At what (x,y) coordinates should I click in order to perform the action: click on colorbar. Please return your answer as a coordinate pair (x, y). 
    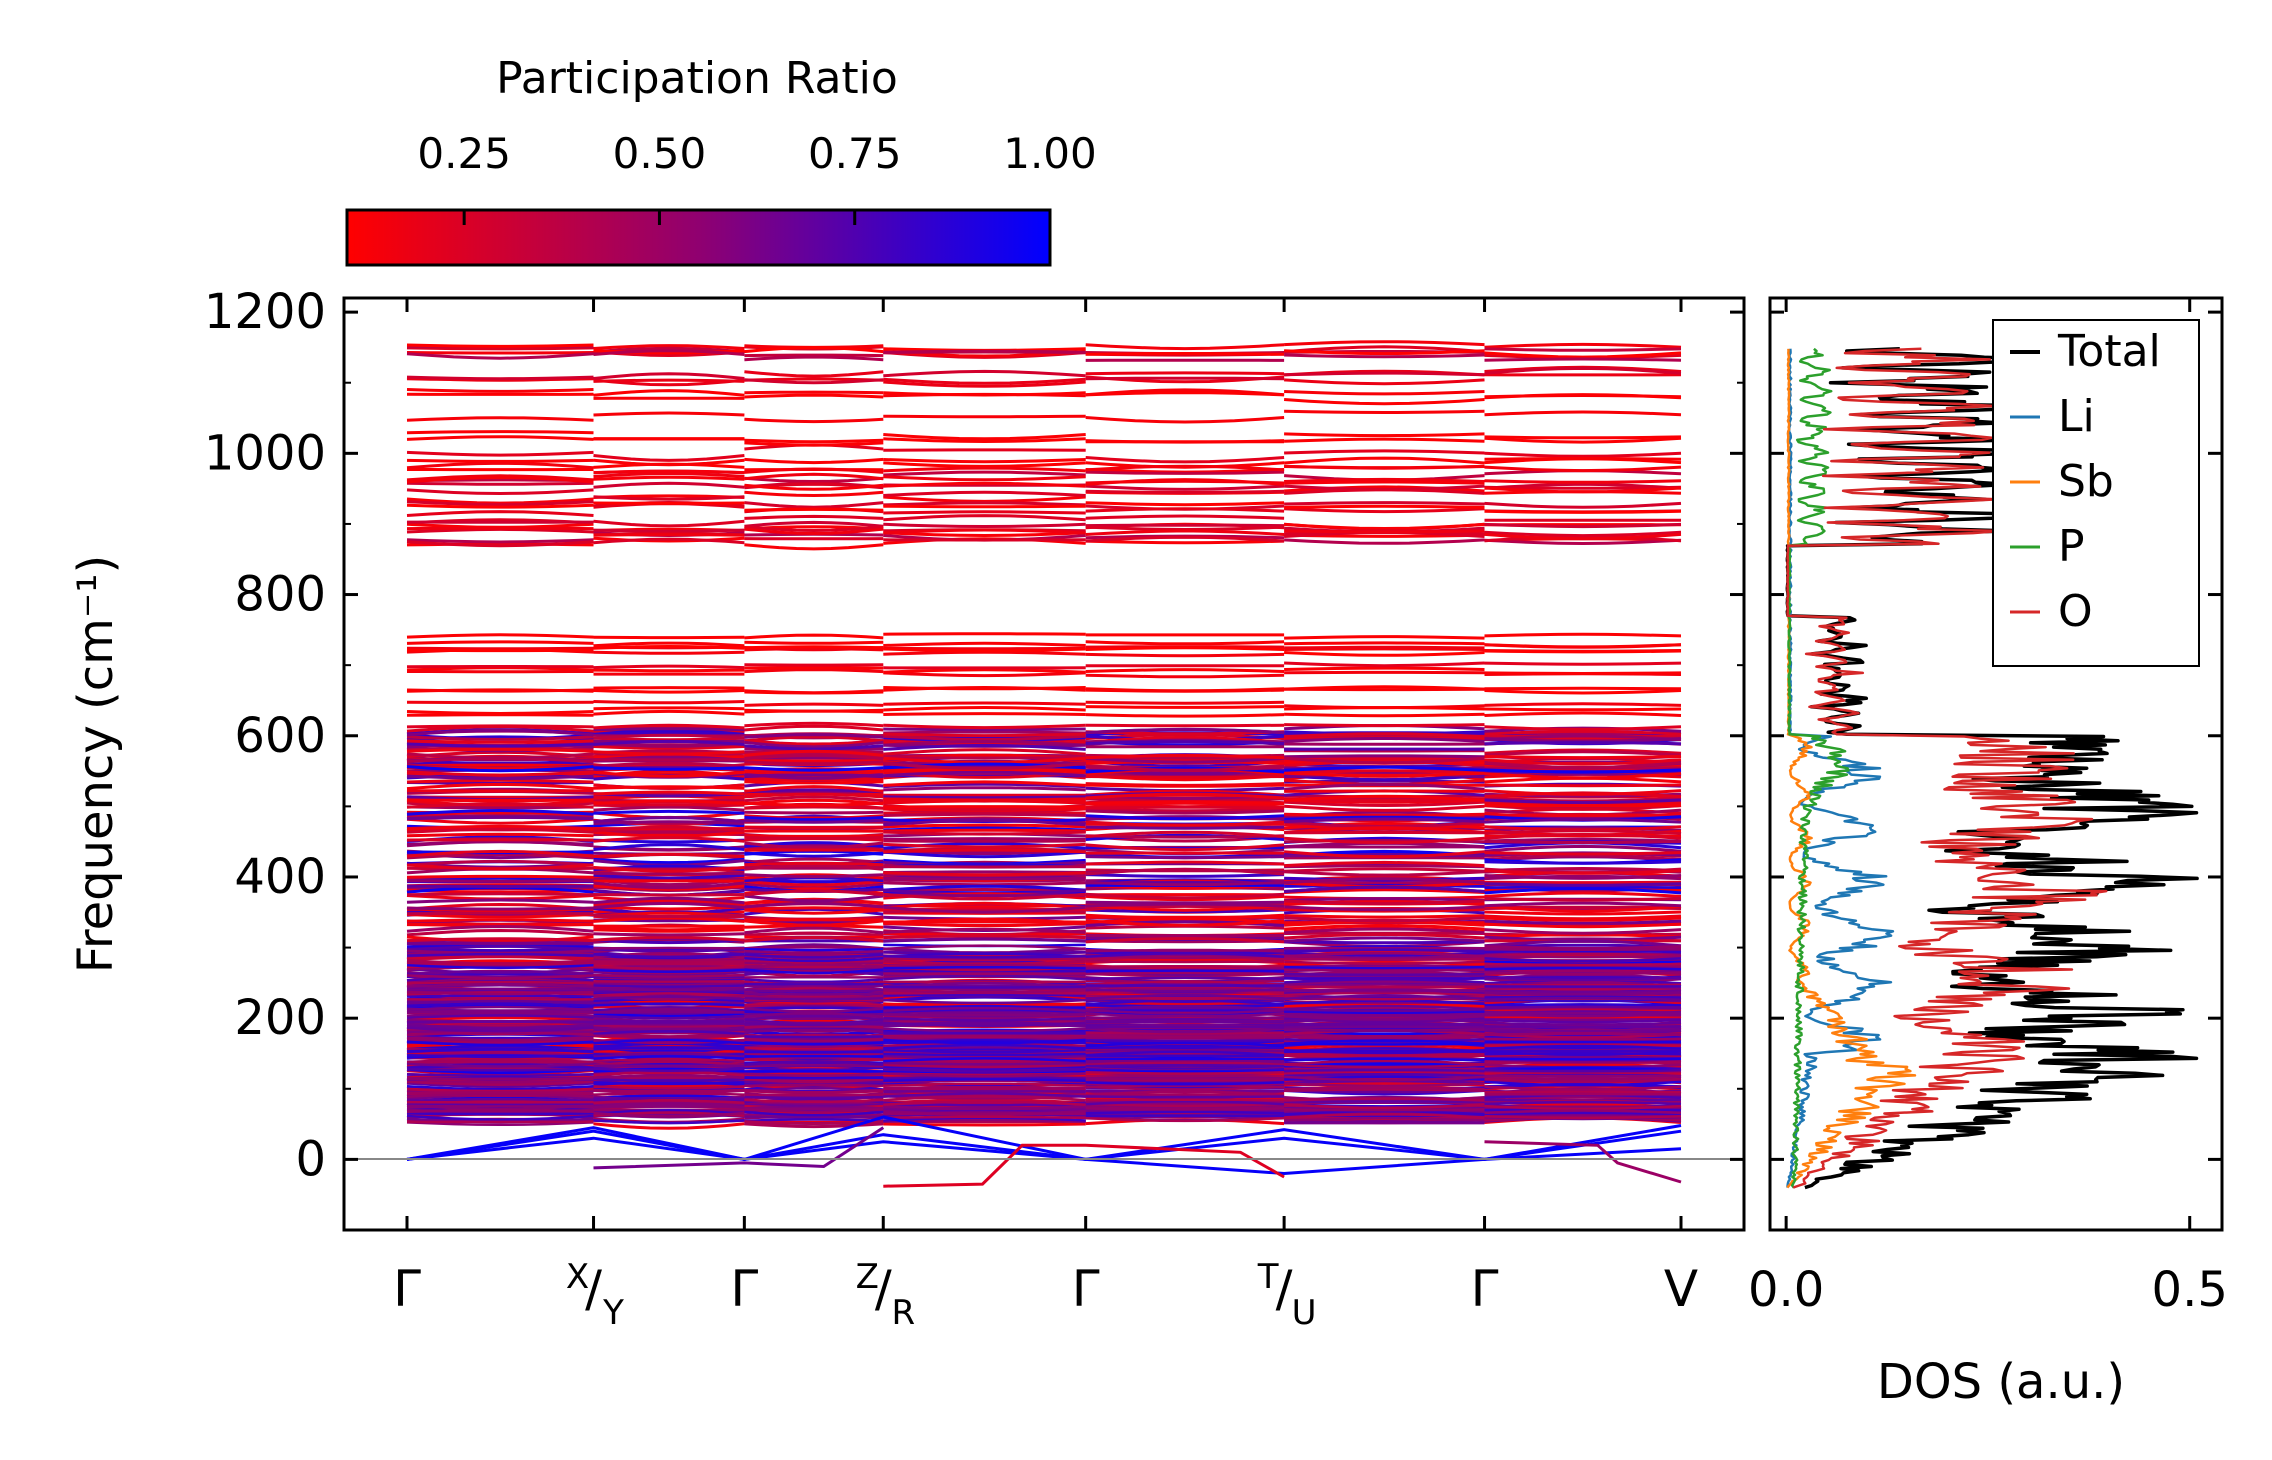
    Looking at the image, I should click on (698, 237).